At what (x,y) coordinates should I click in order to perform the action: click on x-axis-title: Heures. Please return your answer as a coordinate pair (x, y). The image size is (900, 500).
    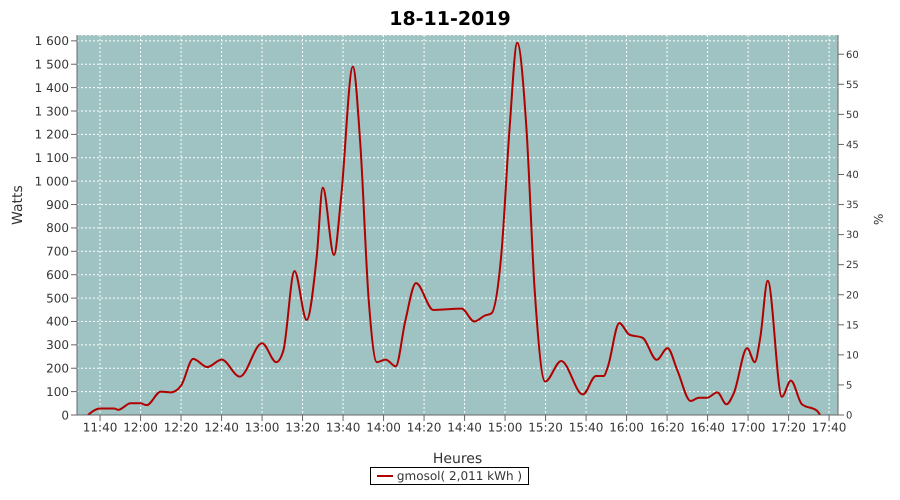
    Looking at the image, I should click on (457, 459).